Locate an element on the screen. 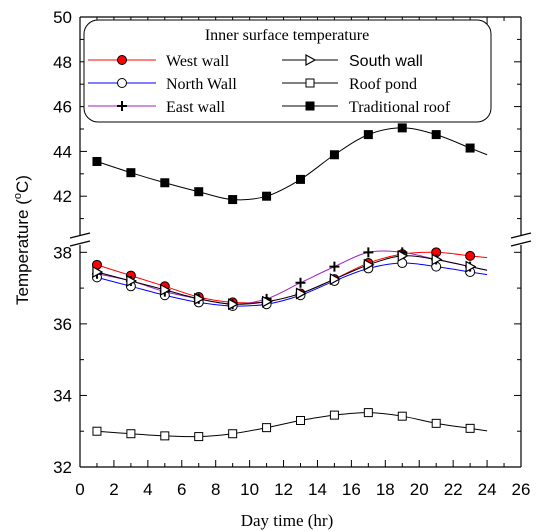  y-tick-label: 44 is located at coordinates (62, 151).